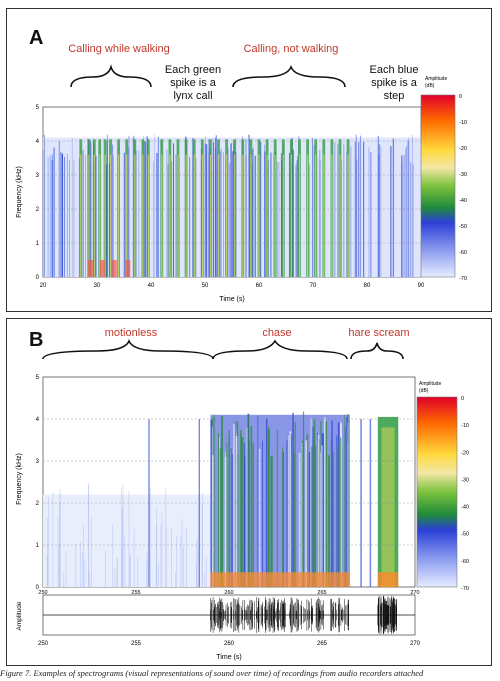 The width and height of the screenshot is (500, 681). What do you see at coordinates (36, 38) in the screenshot?
I see `panel-a-letter: A` at bounding box center [36, 38].